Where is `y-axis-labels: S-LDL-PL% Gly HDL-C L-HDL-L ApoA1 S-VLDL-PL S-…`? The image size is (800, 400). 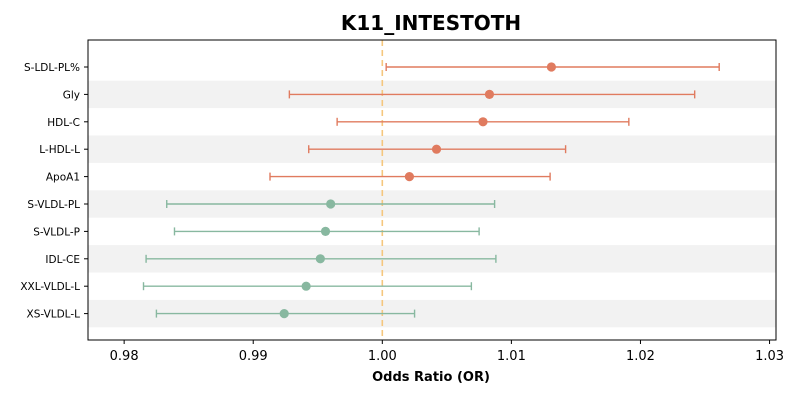 y-axis-labels: S-LDL-PL% Gly HDL-C L-HDL-L ApoA1 S-VLDL-PL S-… is located at coordinates (54, 191).